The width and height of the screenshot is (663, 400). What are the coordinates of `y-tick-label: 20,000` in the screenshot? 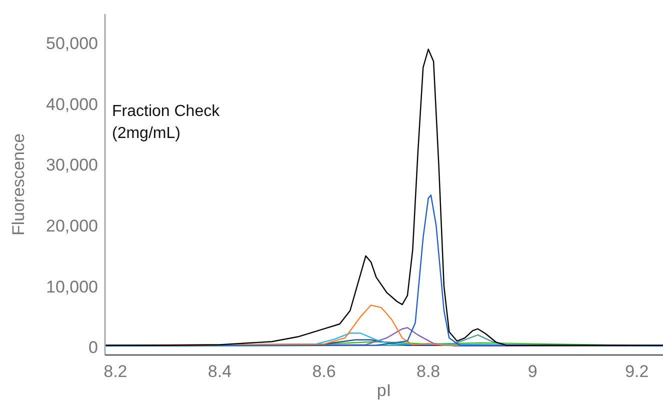 It's located at (72, 226).